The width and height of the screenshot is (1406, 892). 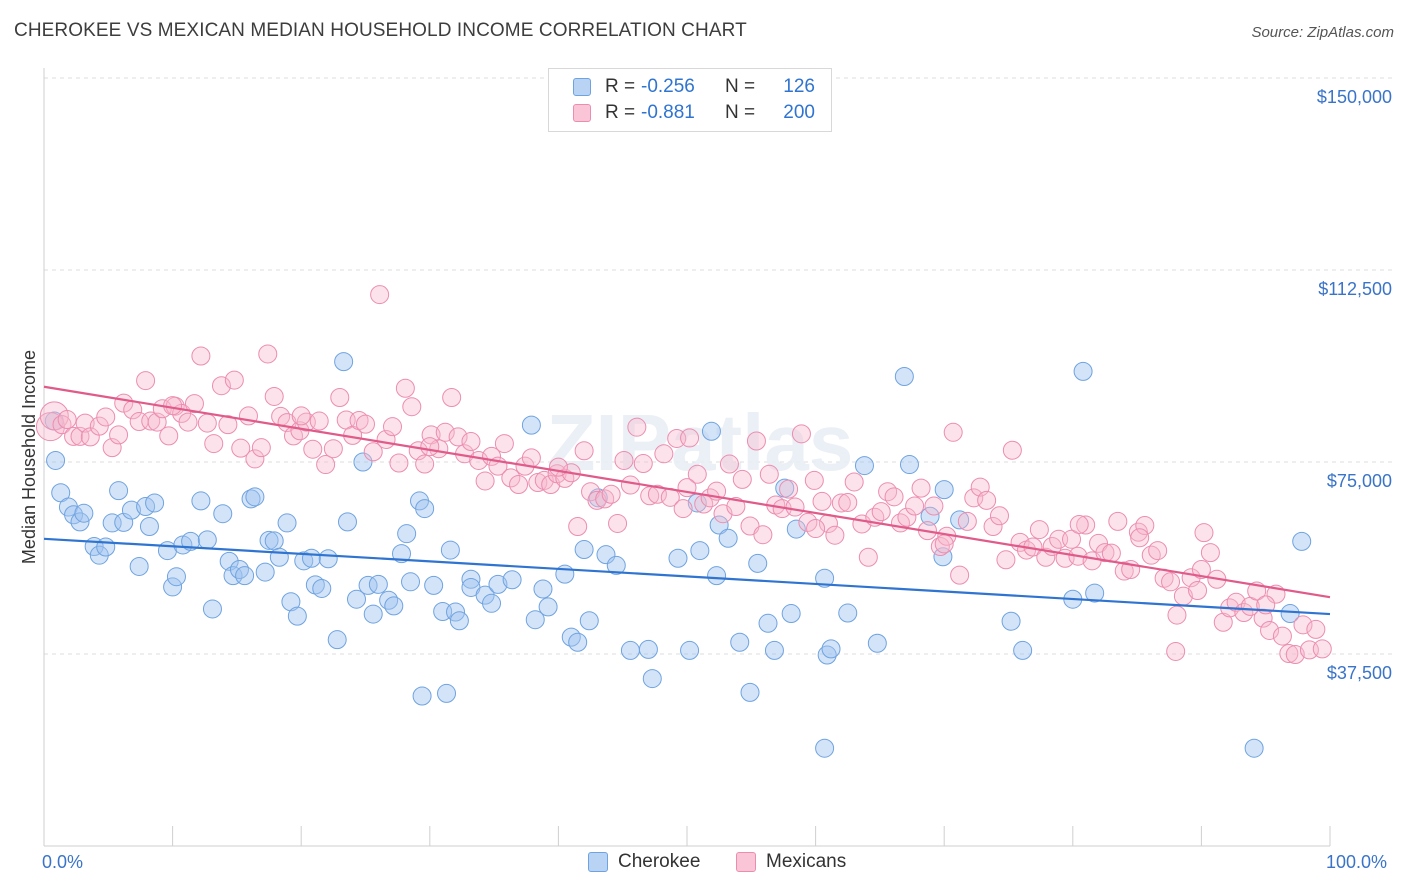 What do you see at coordinates (799, 86) in the screenshot?
I see `n-value: 126` at bounding box center [799, 86].